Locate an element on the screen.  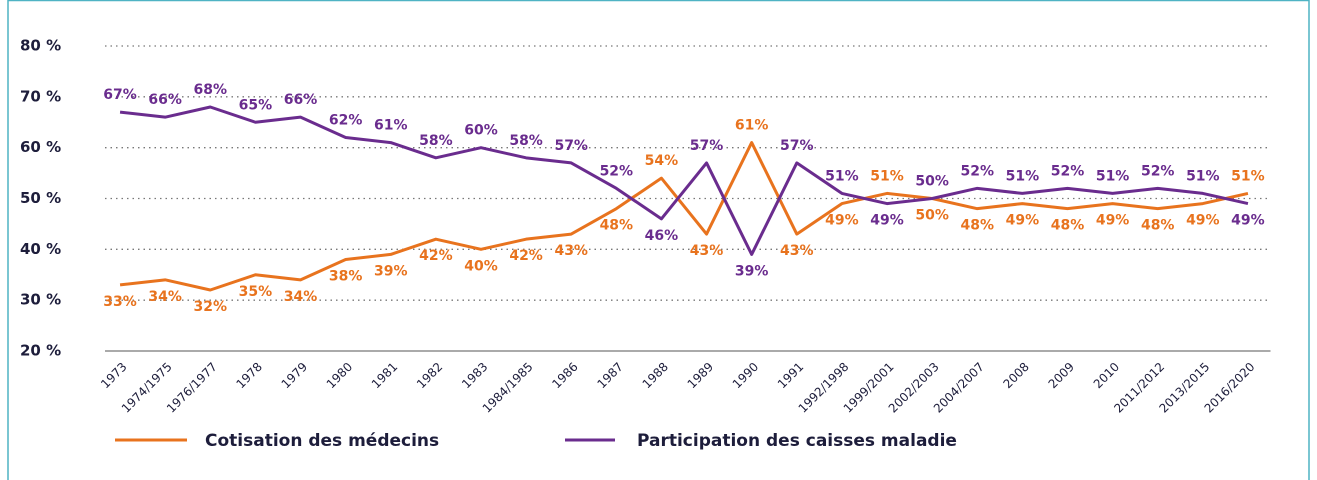
data-label: 67% is located at coordinates (120, 95).